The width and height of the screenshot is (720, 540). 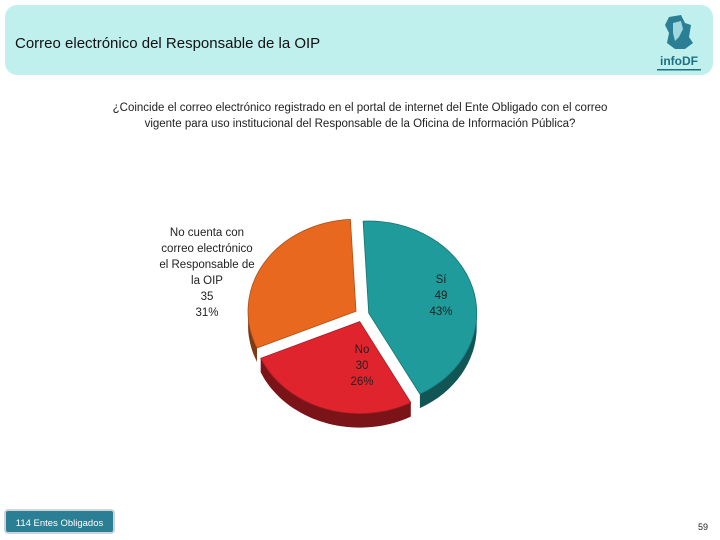 What do you see at coordinates (440, 296) in the screenshot?
I see `pie-label-0: Sí 49 43%` at bounding box center [440, 296].